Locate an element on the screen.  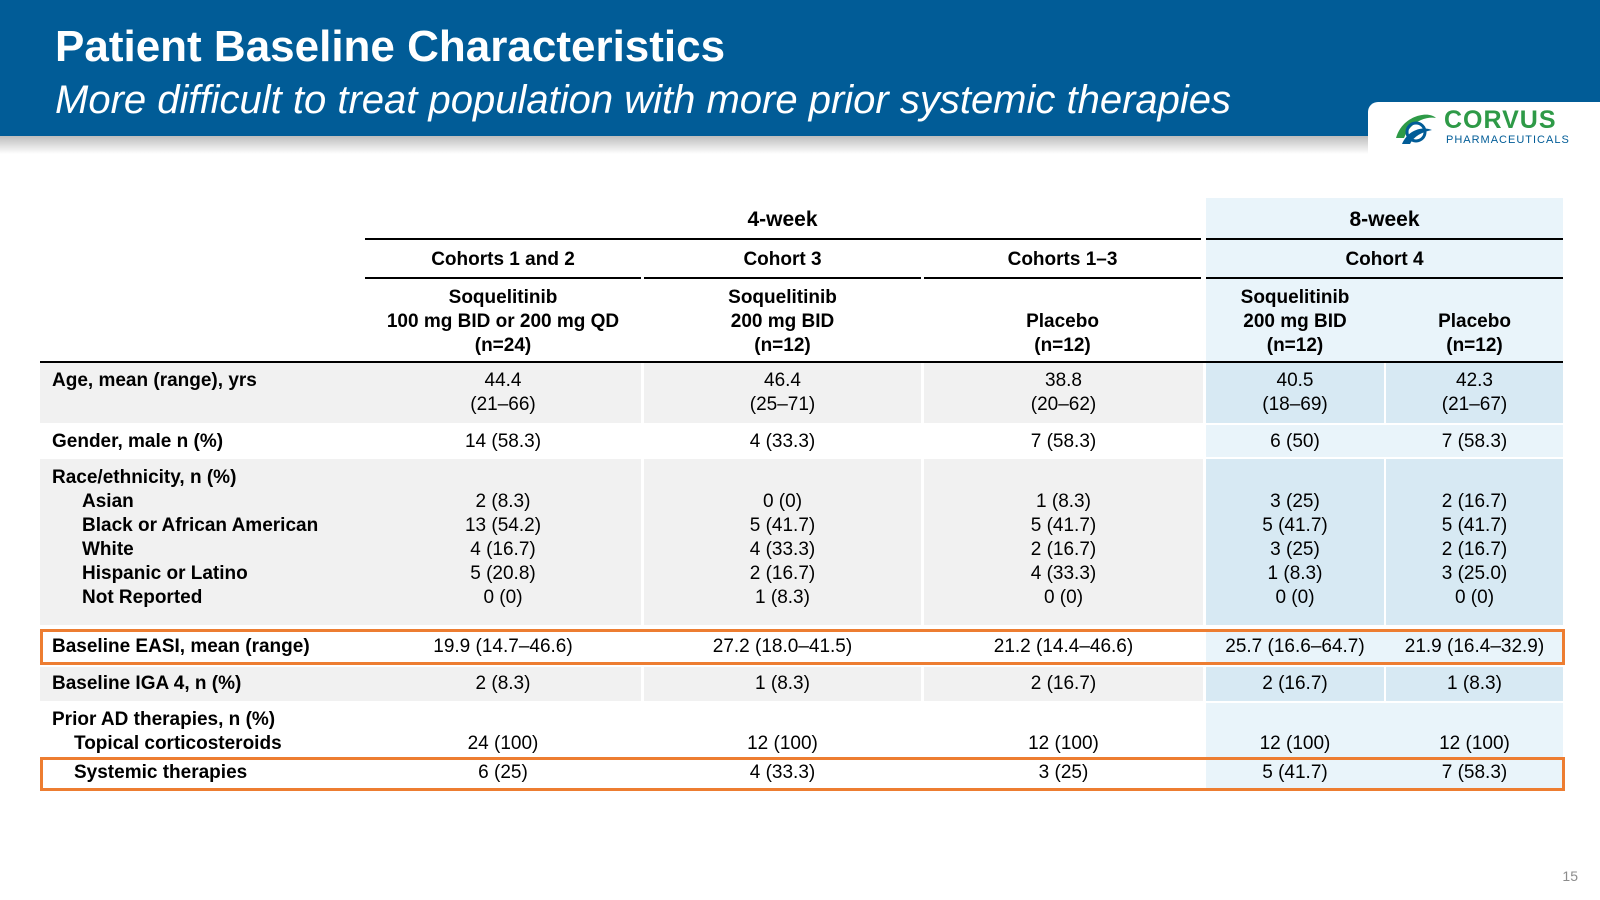
header-rule is located at coordinates (801, 362).